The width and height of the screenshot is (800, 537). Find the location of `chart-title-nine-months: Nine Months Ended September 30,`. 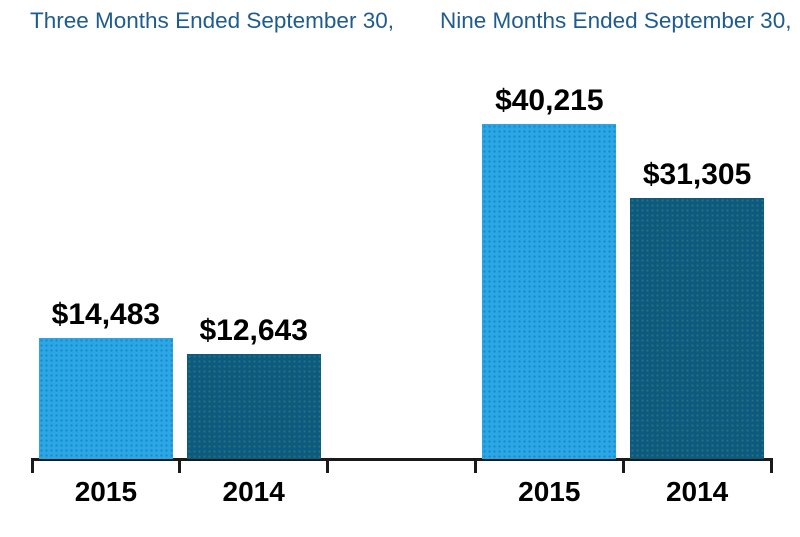

chart-title-nine-months: Nine Months Ended September 30, is located at coordinates (616, 20).